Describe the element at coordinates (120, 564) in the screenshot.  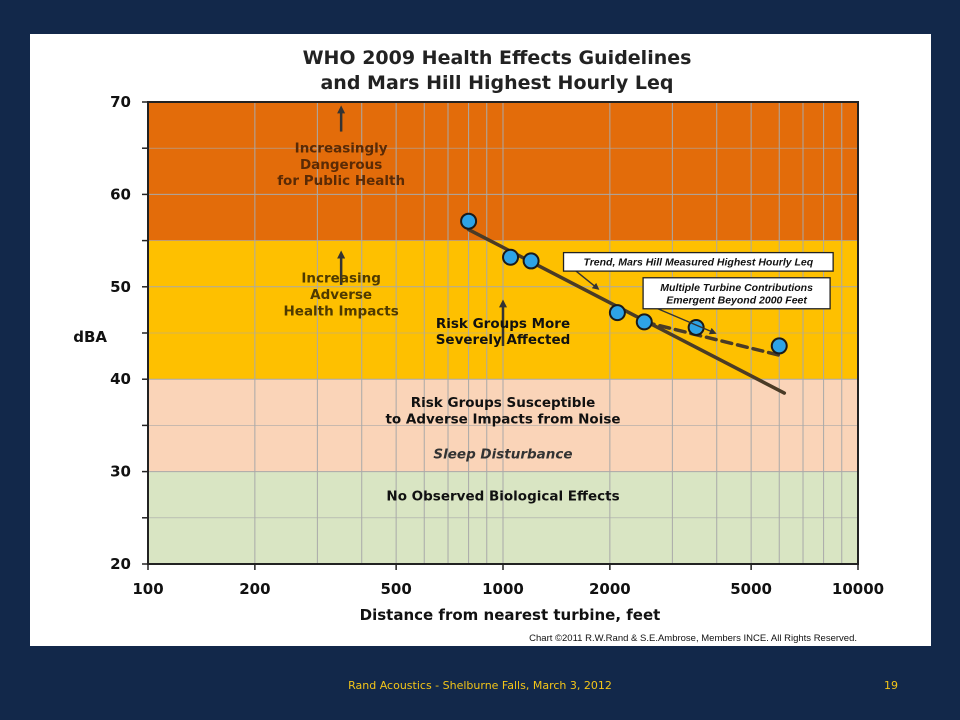
I see `y-tick-label: 20` at that location.